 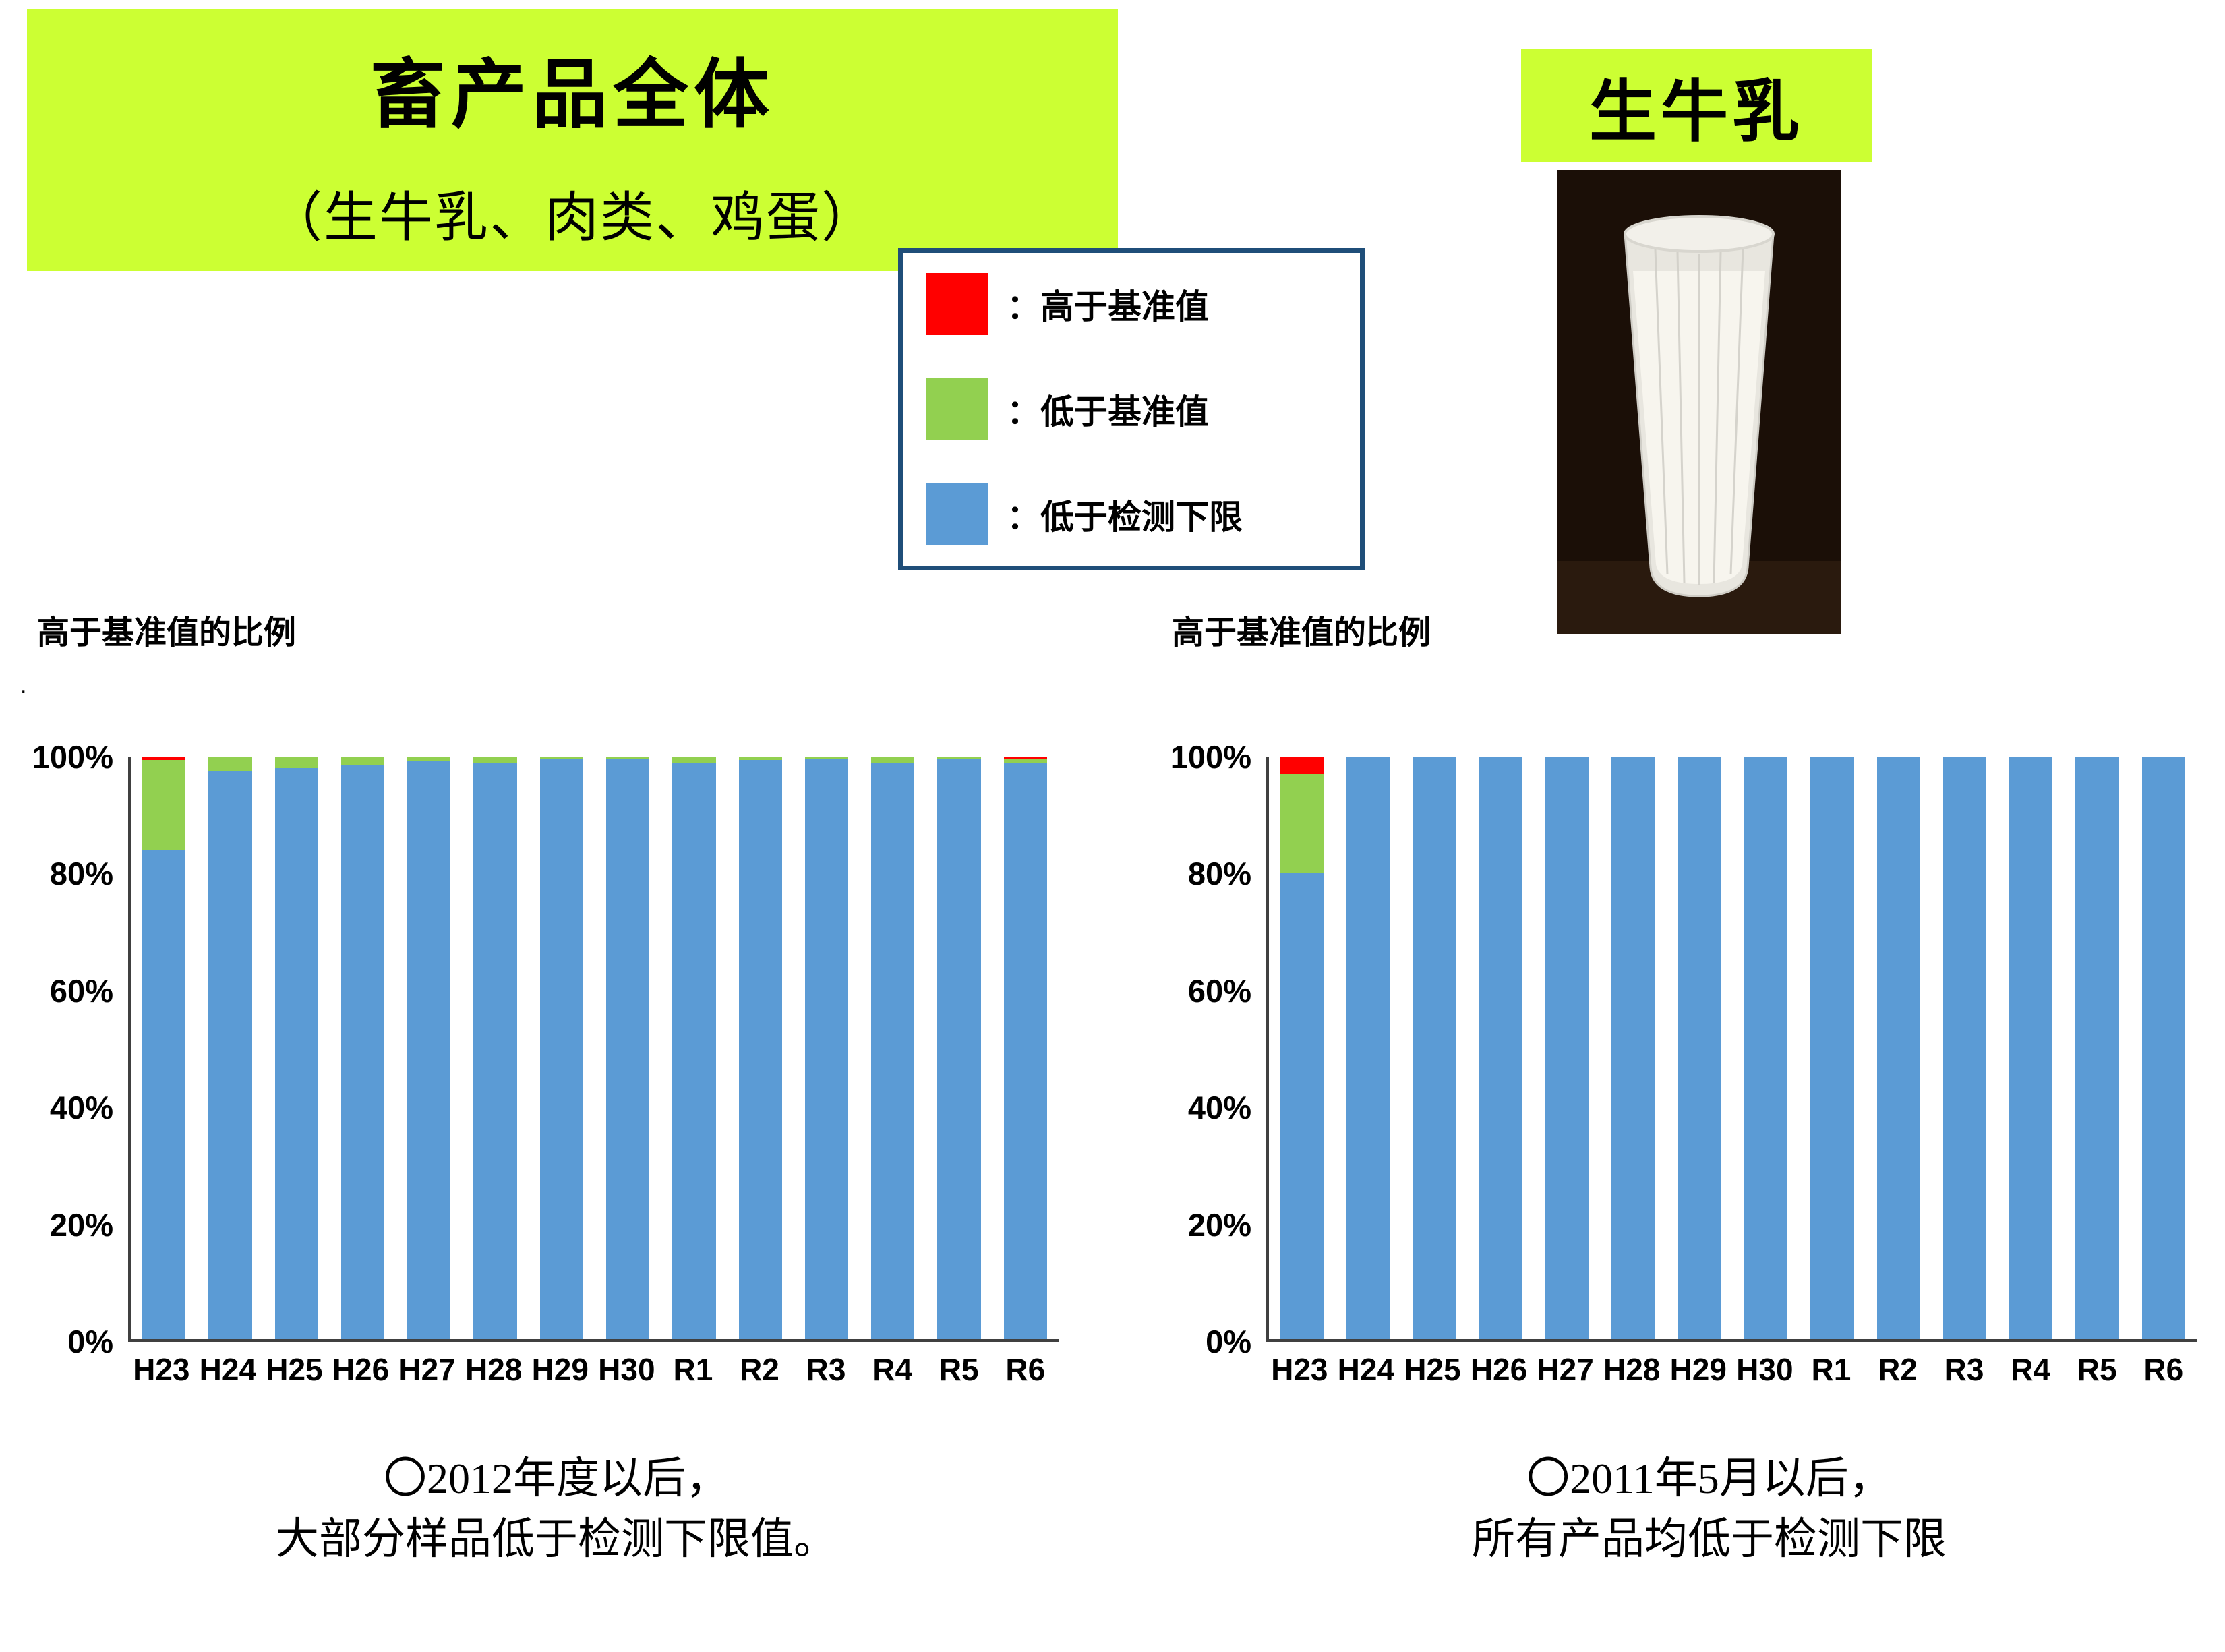 I want to click on below-standard-swatch, so click(x=957, y=409).